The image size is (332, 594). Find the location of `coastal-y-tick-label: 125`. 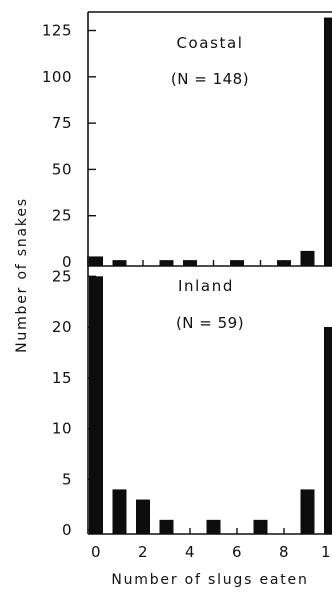

coastal-y-tick-label: 125 is located at coordinates (57, 31).